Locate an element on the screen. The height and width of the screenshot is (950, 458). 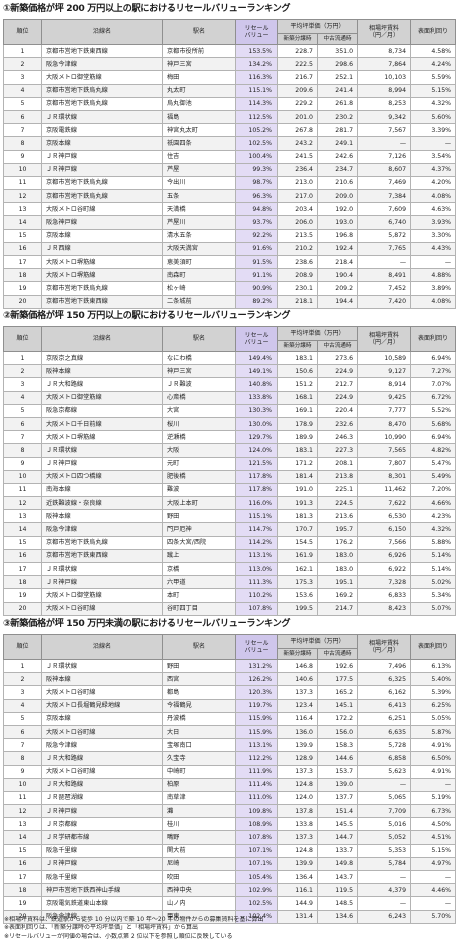
rank-cell: 4 is located at coordinates (22, 397).